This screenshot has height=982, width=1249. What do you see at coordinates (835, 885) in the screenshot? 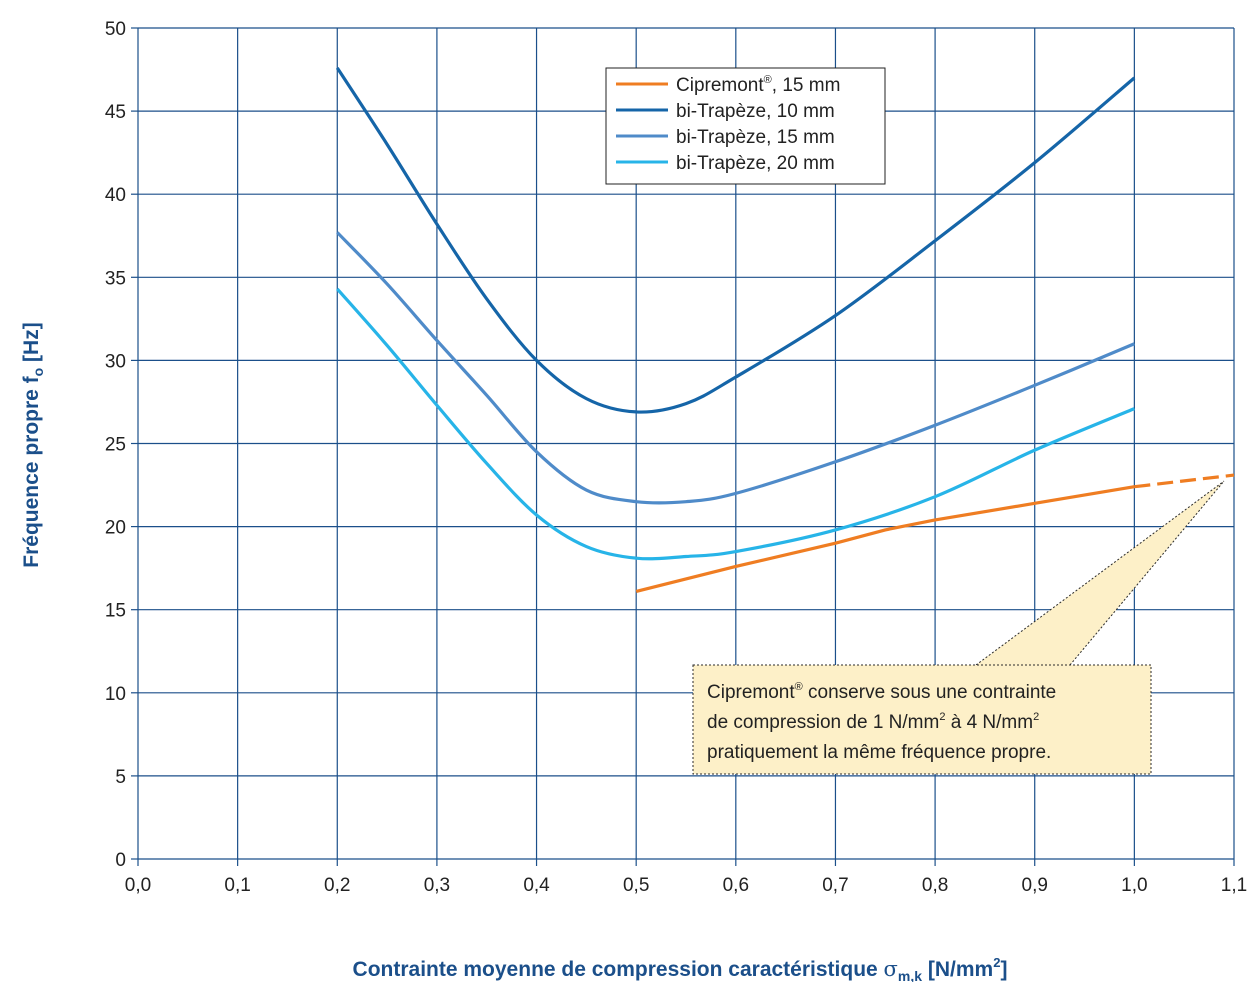
I see `x-tick-label: 0,7` at bounding box center [835, 885].